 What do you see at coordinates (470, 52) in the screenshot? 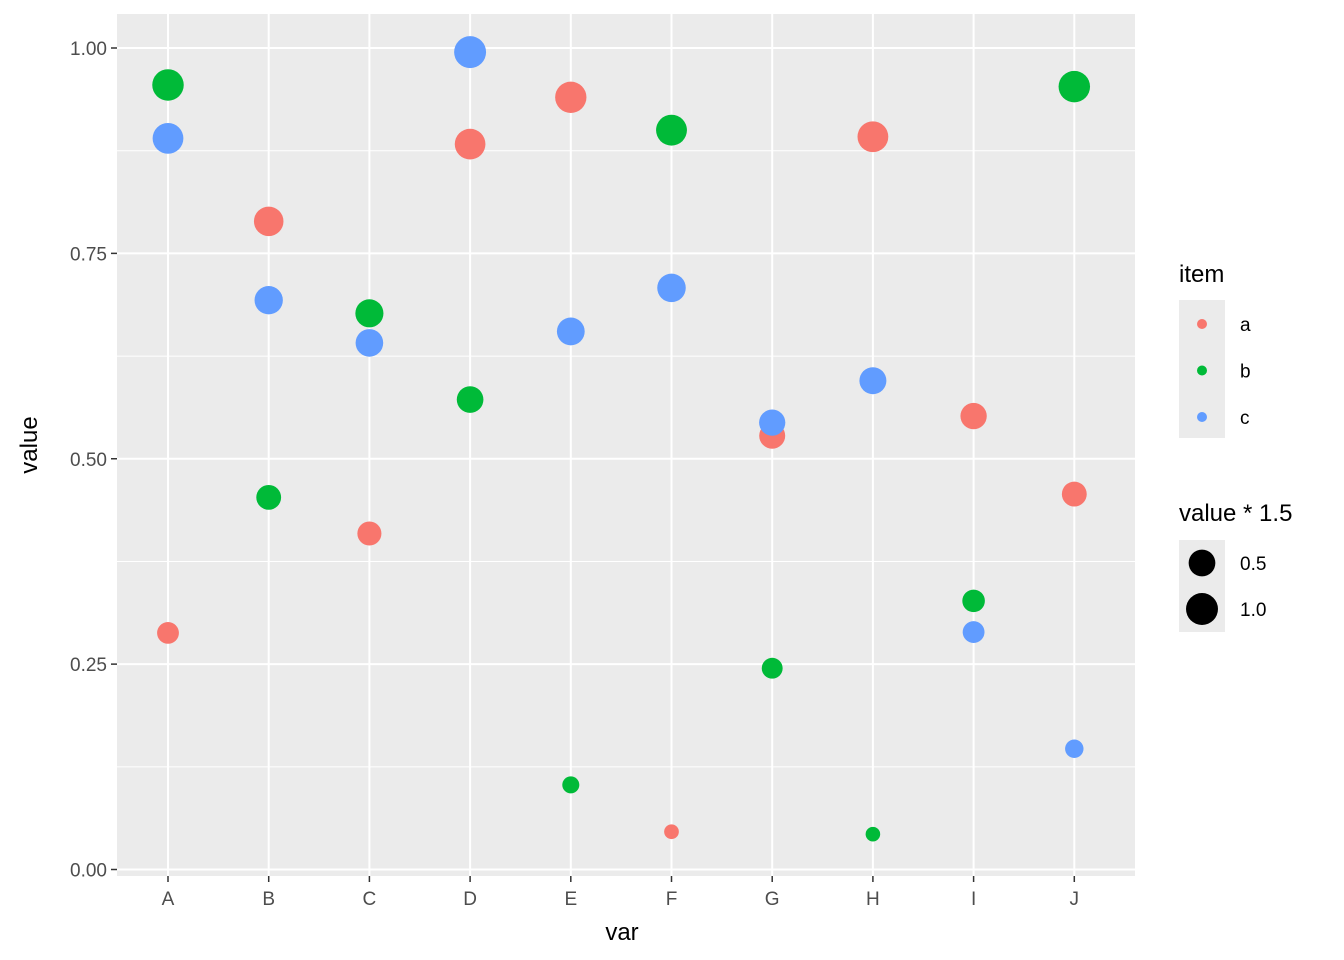
I see `data-point-c-D` at bounding box center [470, 52].